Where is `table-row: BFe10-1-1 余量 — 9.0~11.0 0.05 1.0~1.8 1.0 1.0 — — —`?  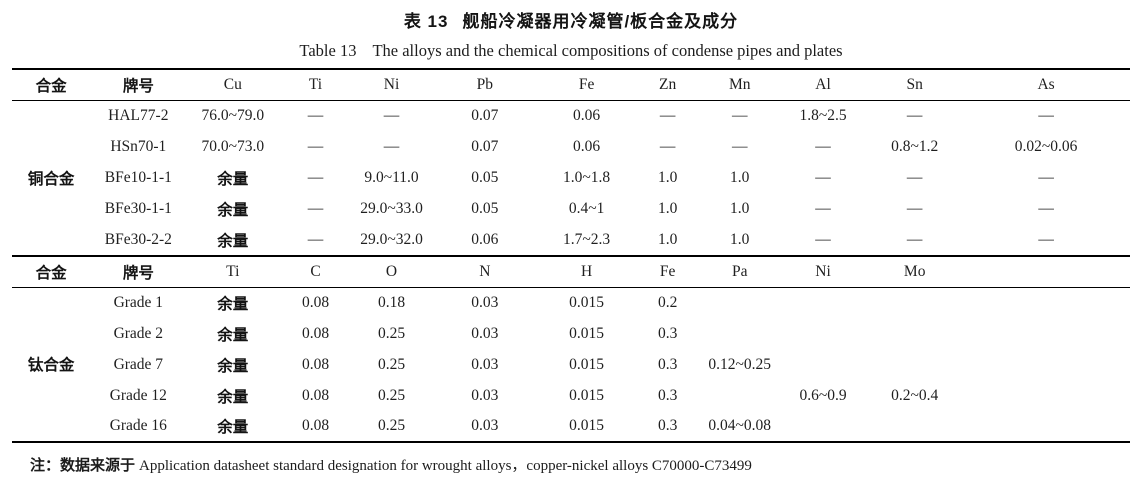
table-row: BFe10-1-1 余量 — 9.0~11.0 0.05 1.0~1.8 1.0 1.0 — — — is located at coordinates (571, 177).